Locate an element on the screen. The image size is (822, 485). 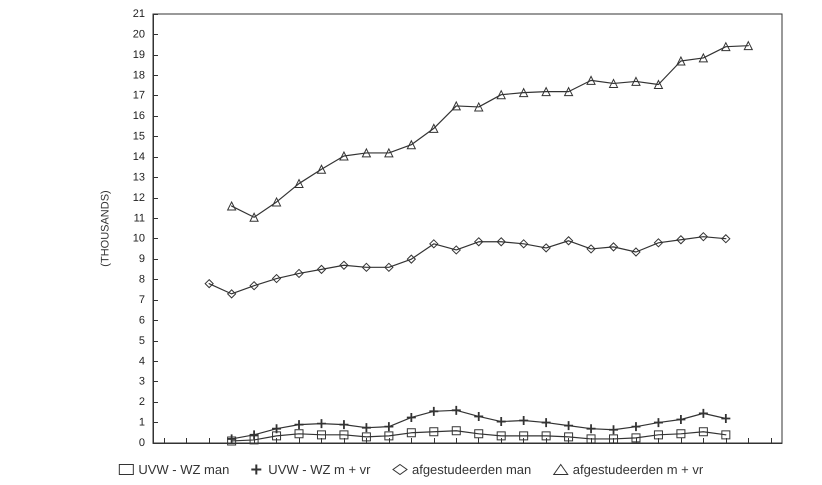
y-tick-label: 6 is located at coordinates (141, 320).